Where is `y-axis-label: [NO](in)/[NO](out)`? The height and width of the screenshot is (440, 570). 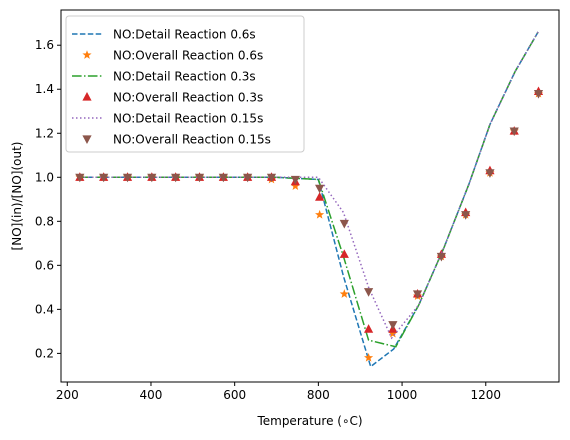
y-axis-label: [NO](in)/[NO](out) is located at coordinates (17, 196).